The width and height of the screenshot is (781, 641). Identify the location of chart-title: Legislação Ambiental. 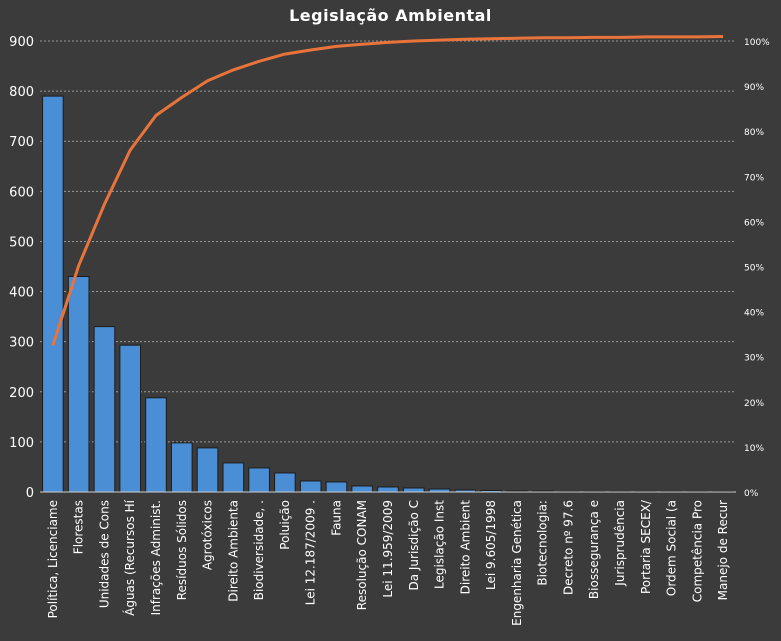
(390, 15).